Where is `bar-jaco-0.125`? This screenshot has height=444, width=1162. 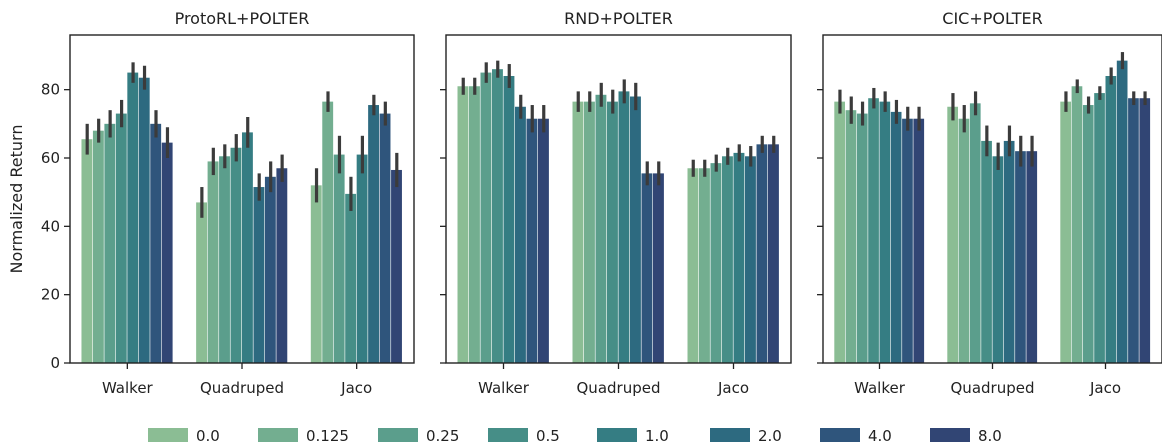
bar-jaco-0.125 is located at coordinates (328, 232).